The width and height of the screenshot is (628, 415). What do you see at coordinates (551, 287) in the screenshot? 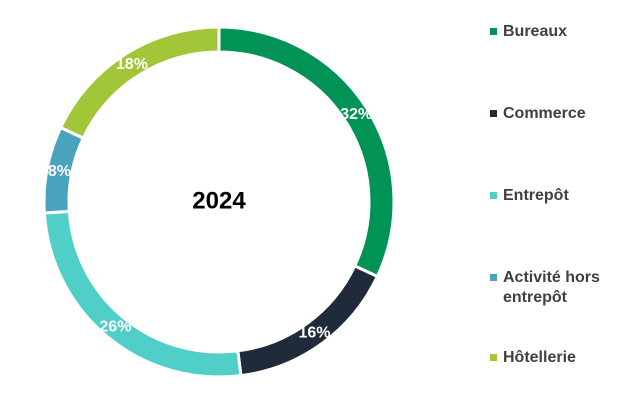
I see `legend-label-3: Activité hors entrepôt` at bounding box center [551, 287].